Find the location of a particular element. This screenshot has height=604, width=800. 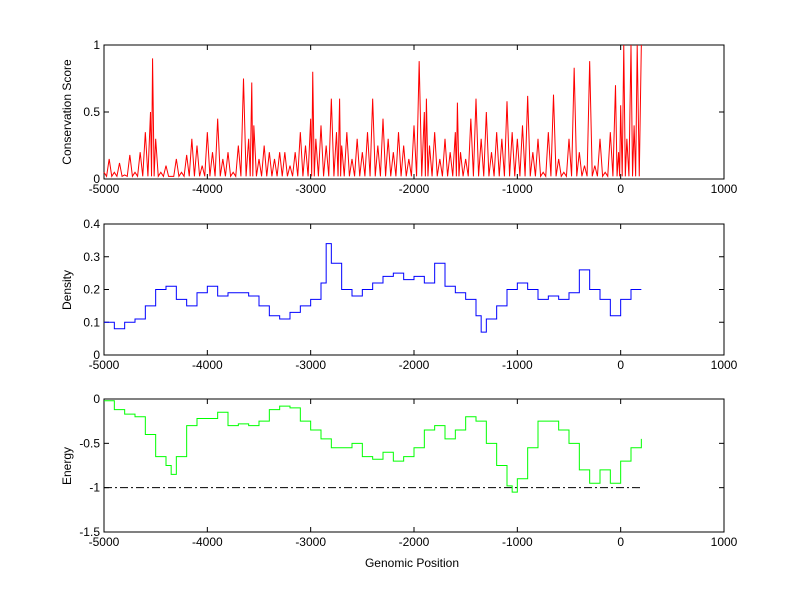

y-tick-label: 0.5 is located at coordinates (91, 112).